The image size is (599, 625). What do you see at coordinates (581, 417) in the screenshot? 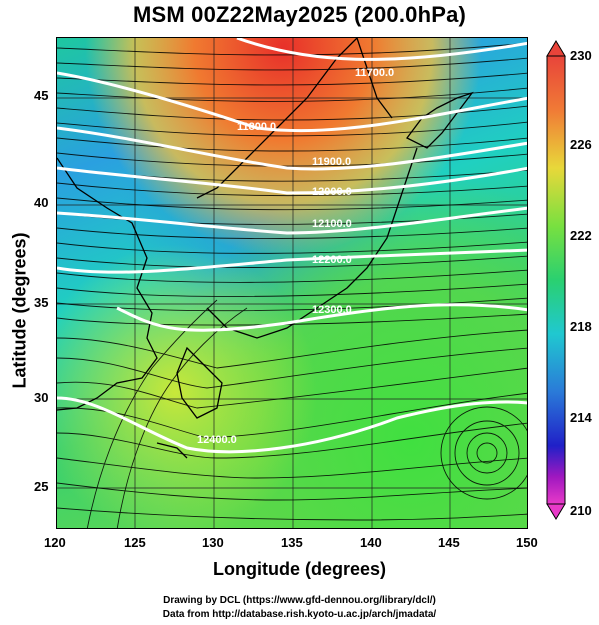
I see `colorbar-label: 214` at bounding box center [581, 417].